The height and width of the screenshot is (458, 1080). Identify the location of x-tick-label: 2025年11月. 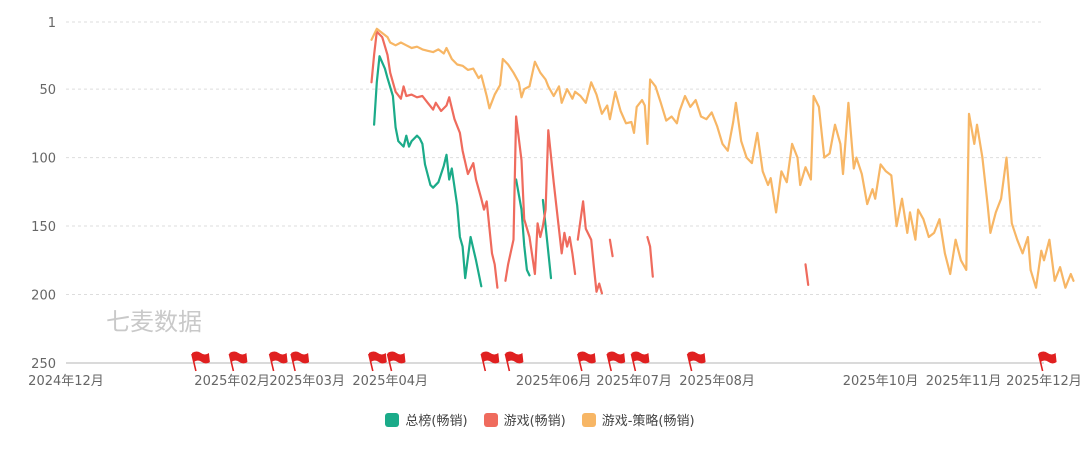
(964, 381).